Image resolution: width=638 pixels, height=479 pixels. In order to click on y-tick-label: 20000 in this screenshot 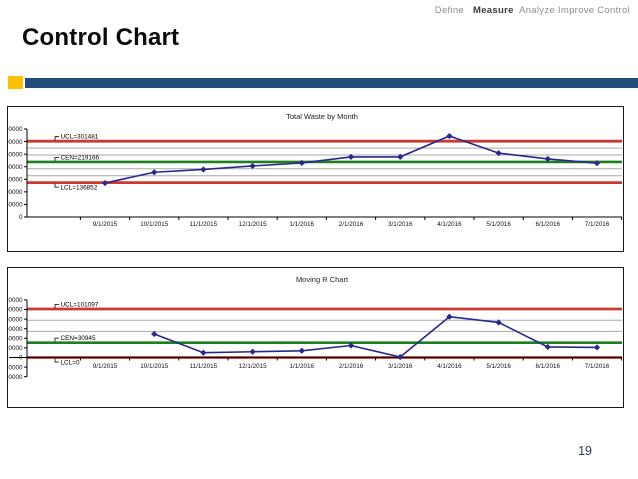, I will do `click(15, 348)`.